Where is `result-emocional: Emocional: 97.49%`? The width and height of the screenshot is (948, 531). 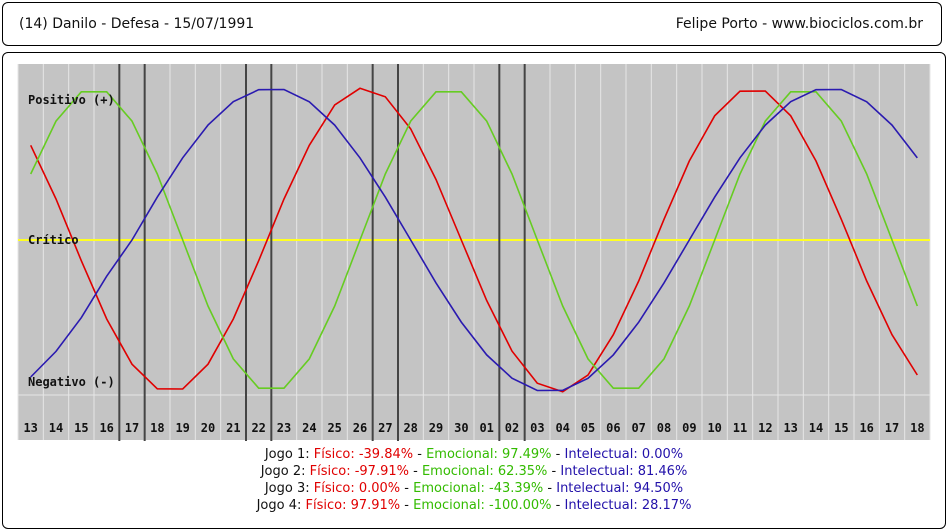
result-emocional: Emocional: 97.49% is located at coordinates (489, 454).